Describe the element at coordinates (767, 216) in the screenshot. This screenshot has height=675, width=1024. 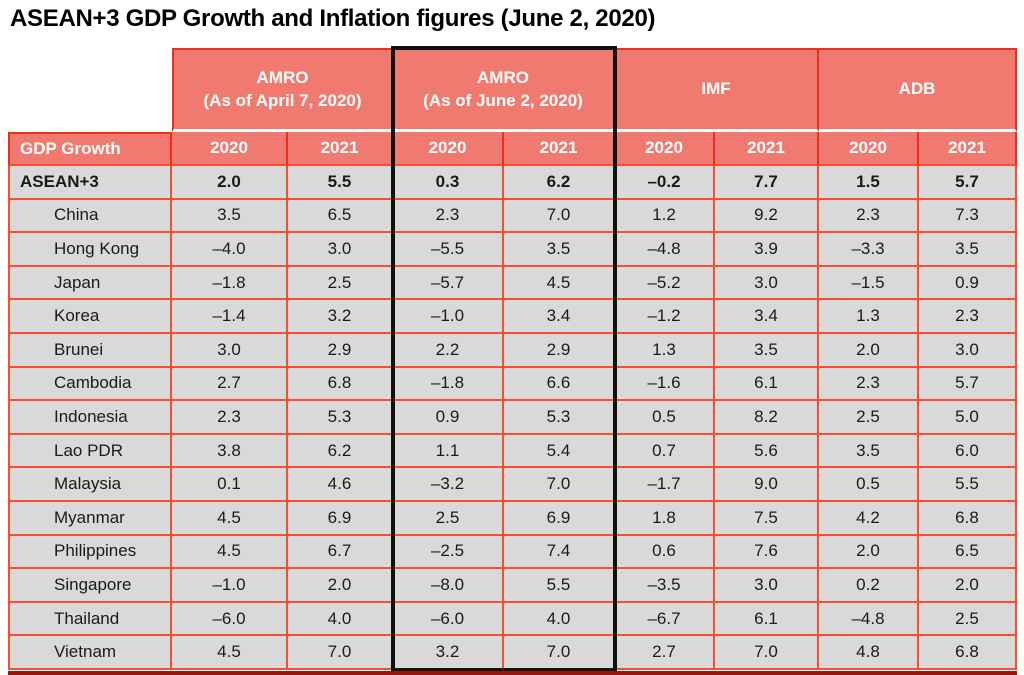
I see `value-cell: 9.2` at that location.